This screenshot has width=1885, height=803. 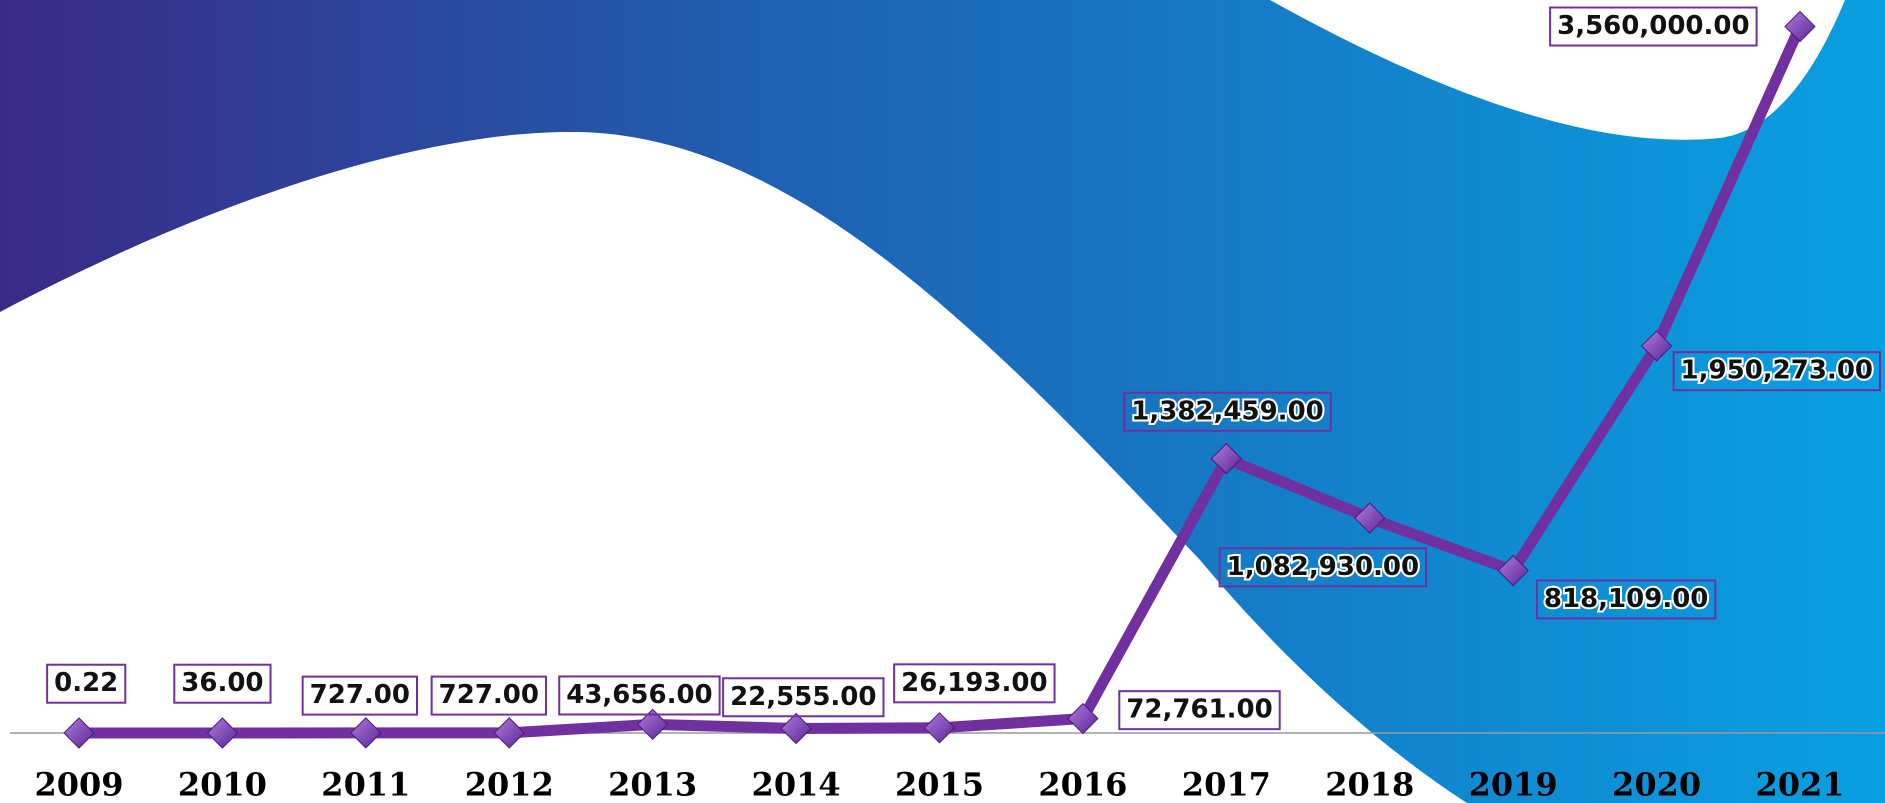 I want to click on x-tick-label: 2011, so click(x=365, y=784).